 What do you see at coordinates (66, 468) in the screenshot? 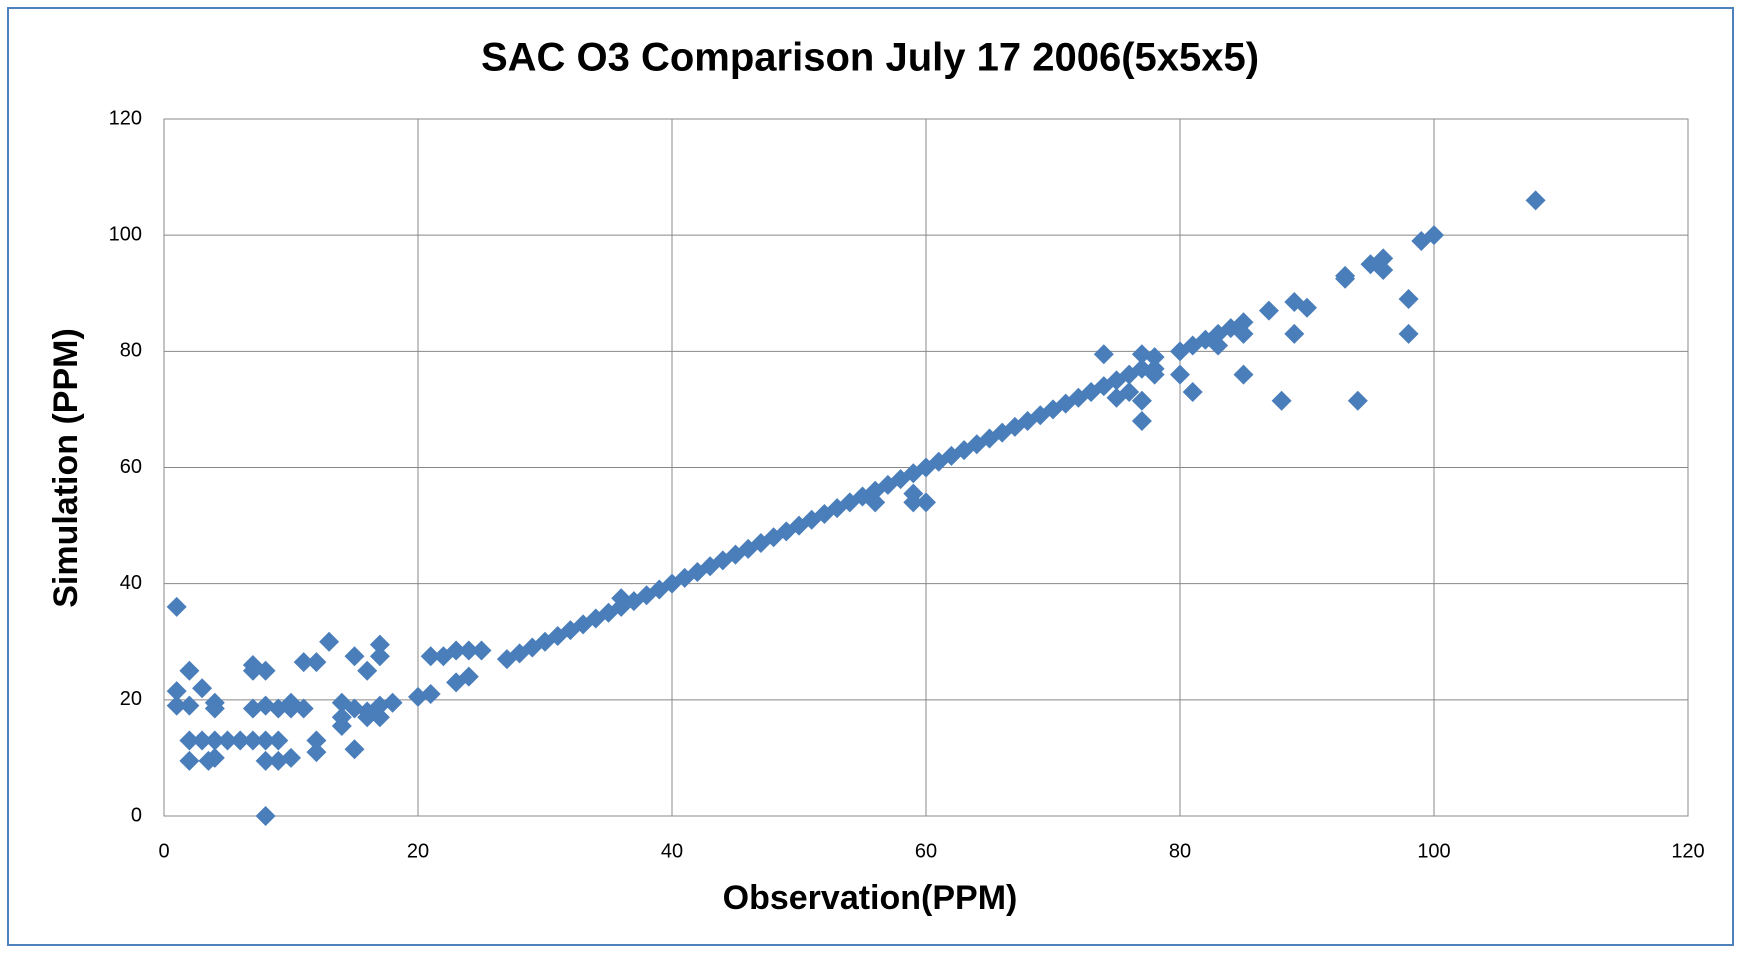
I see `y-axis-label: Simulation (PPM)` at bounding box center [66, 468].